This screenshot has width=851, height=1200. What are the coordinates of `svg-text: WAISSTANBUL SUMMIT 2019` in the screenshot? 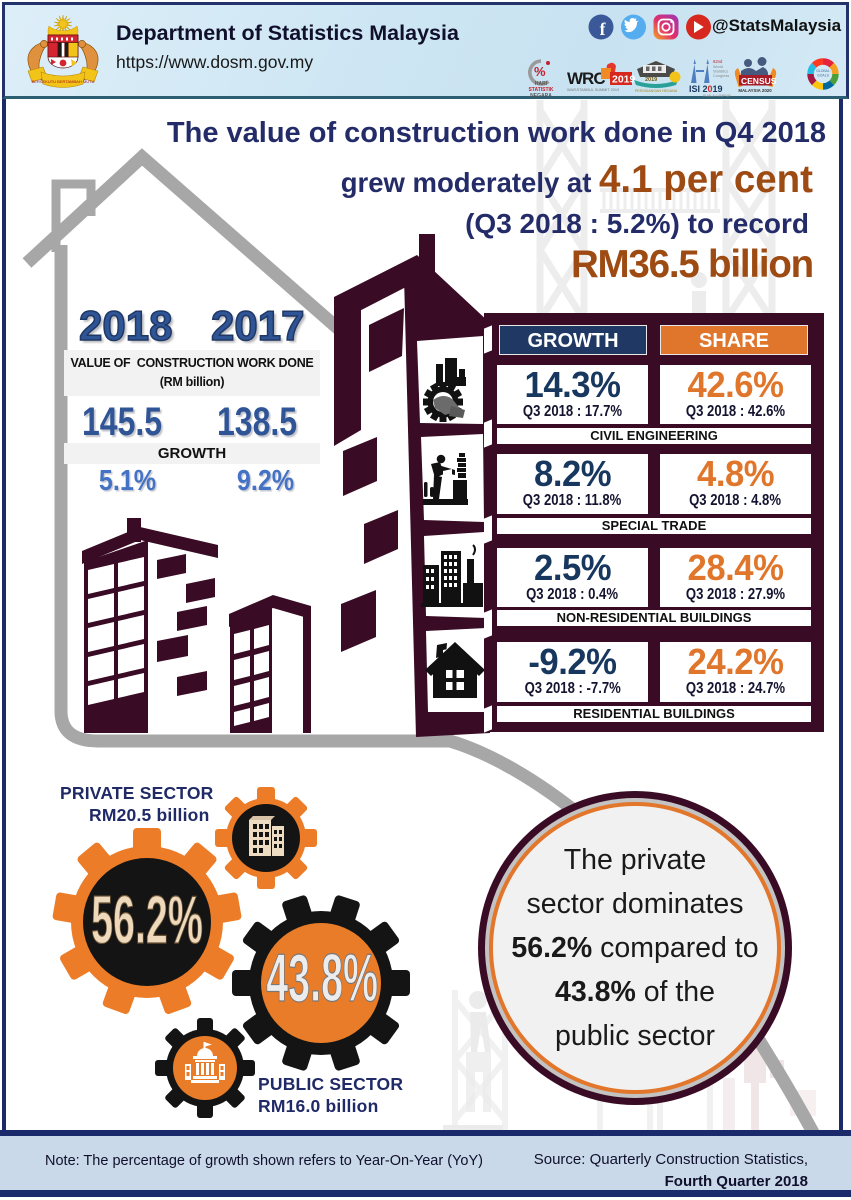 It's located at (593, 90).